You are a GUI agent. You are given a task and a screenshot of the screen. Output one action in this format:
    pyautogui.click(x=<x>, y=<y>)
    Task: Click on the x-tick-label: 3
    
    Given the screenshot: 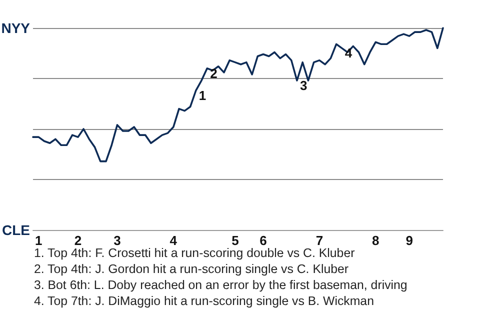 What is the action you would take?
    pyautogui.click(x=117, y=240)
    